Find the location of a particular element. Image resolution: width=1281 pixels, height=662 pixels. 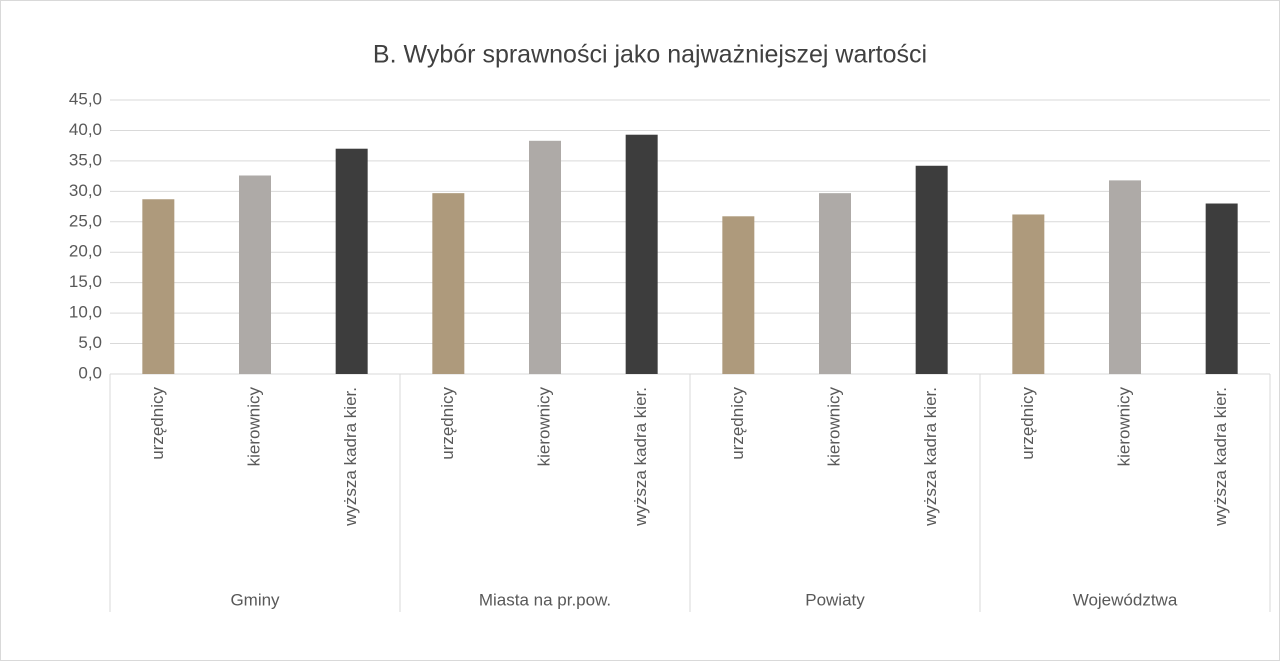

y-tick-label: 40,0 is located at coordinates (85, 129).